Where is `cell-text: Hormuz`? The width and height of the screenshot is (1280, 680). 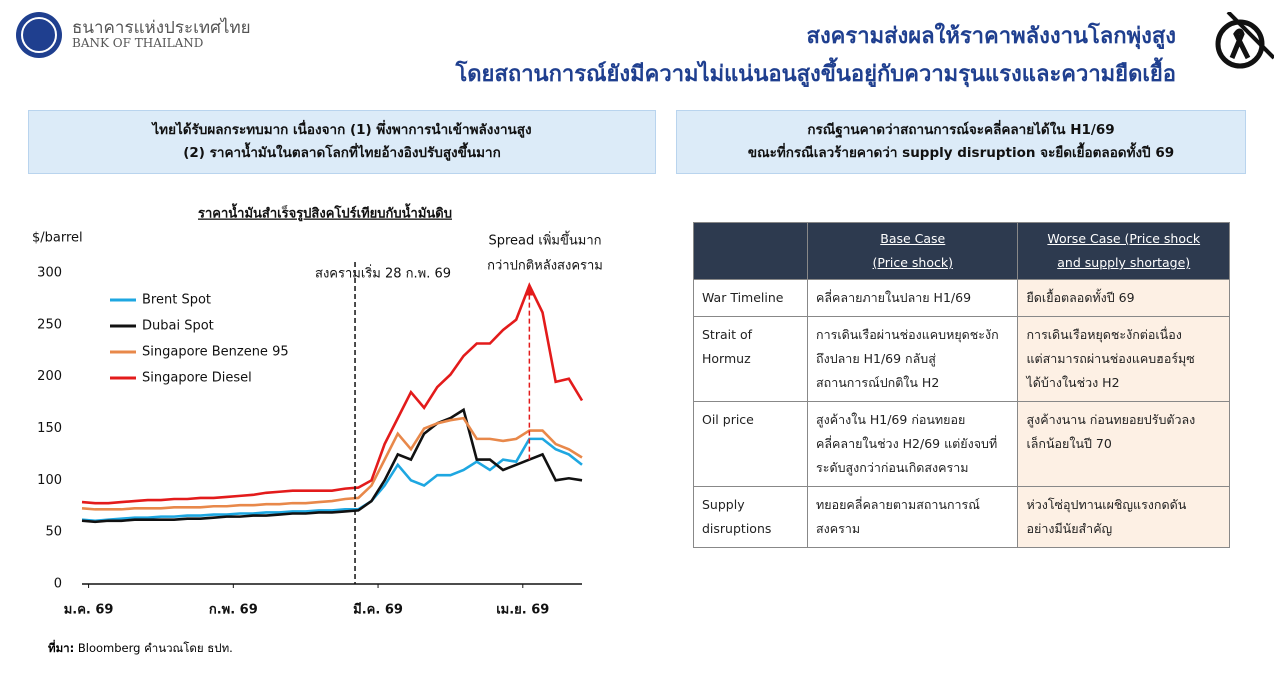
cell-text: Hormuz is located at coordinates (726, 358).